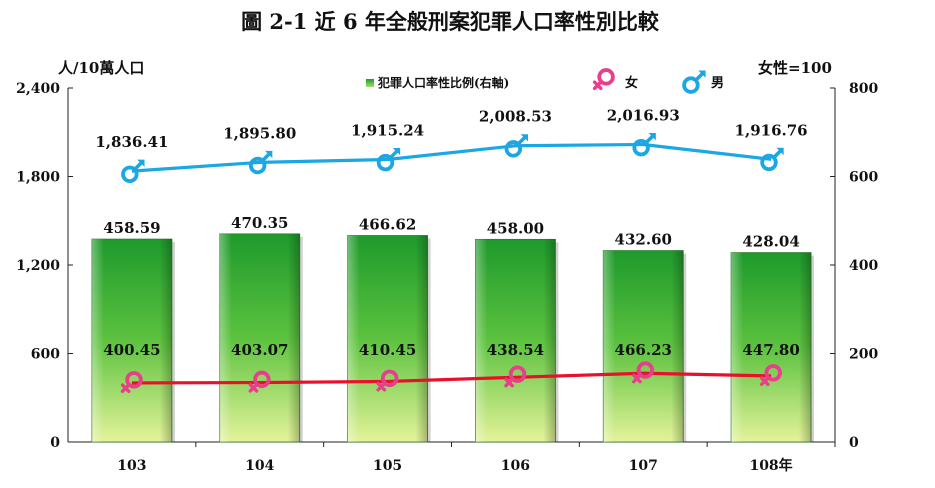 The image size is (935, 488). What do you see at coordinates (770, 350) in the screenshot?
I see `female-value-label: 447.80` at bounding box center [770, 350].